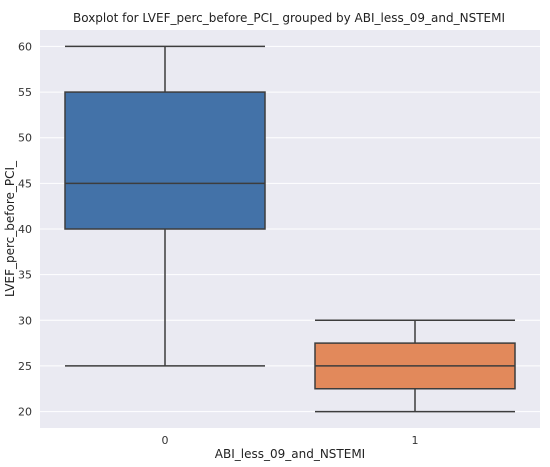 This screenshot has height=467, width=550. What do you see at coordinates (165, 440) in the screenshot?
I see `x-tick-label: 0` at bounding box center [165, 440].